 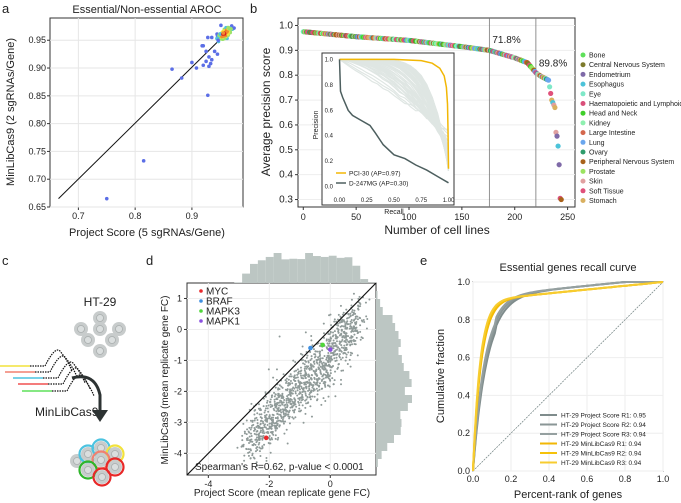 What do you see at coordinates (601, 463) in the screenshot?
I see `panel-e-legend-label: HT-29 MinLibCas9 R3: 0.94` at bounding box center [601, 463].